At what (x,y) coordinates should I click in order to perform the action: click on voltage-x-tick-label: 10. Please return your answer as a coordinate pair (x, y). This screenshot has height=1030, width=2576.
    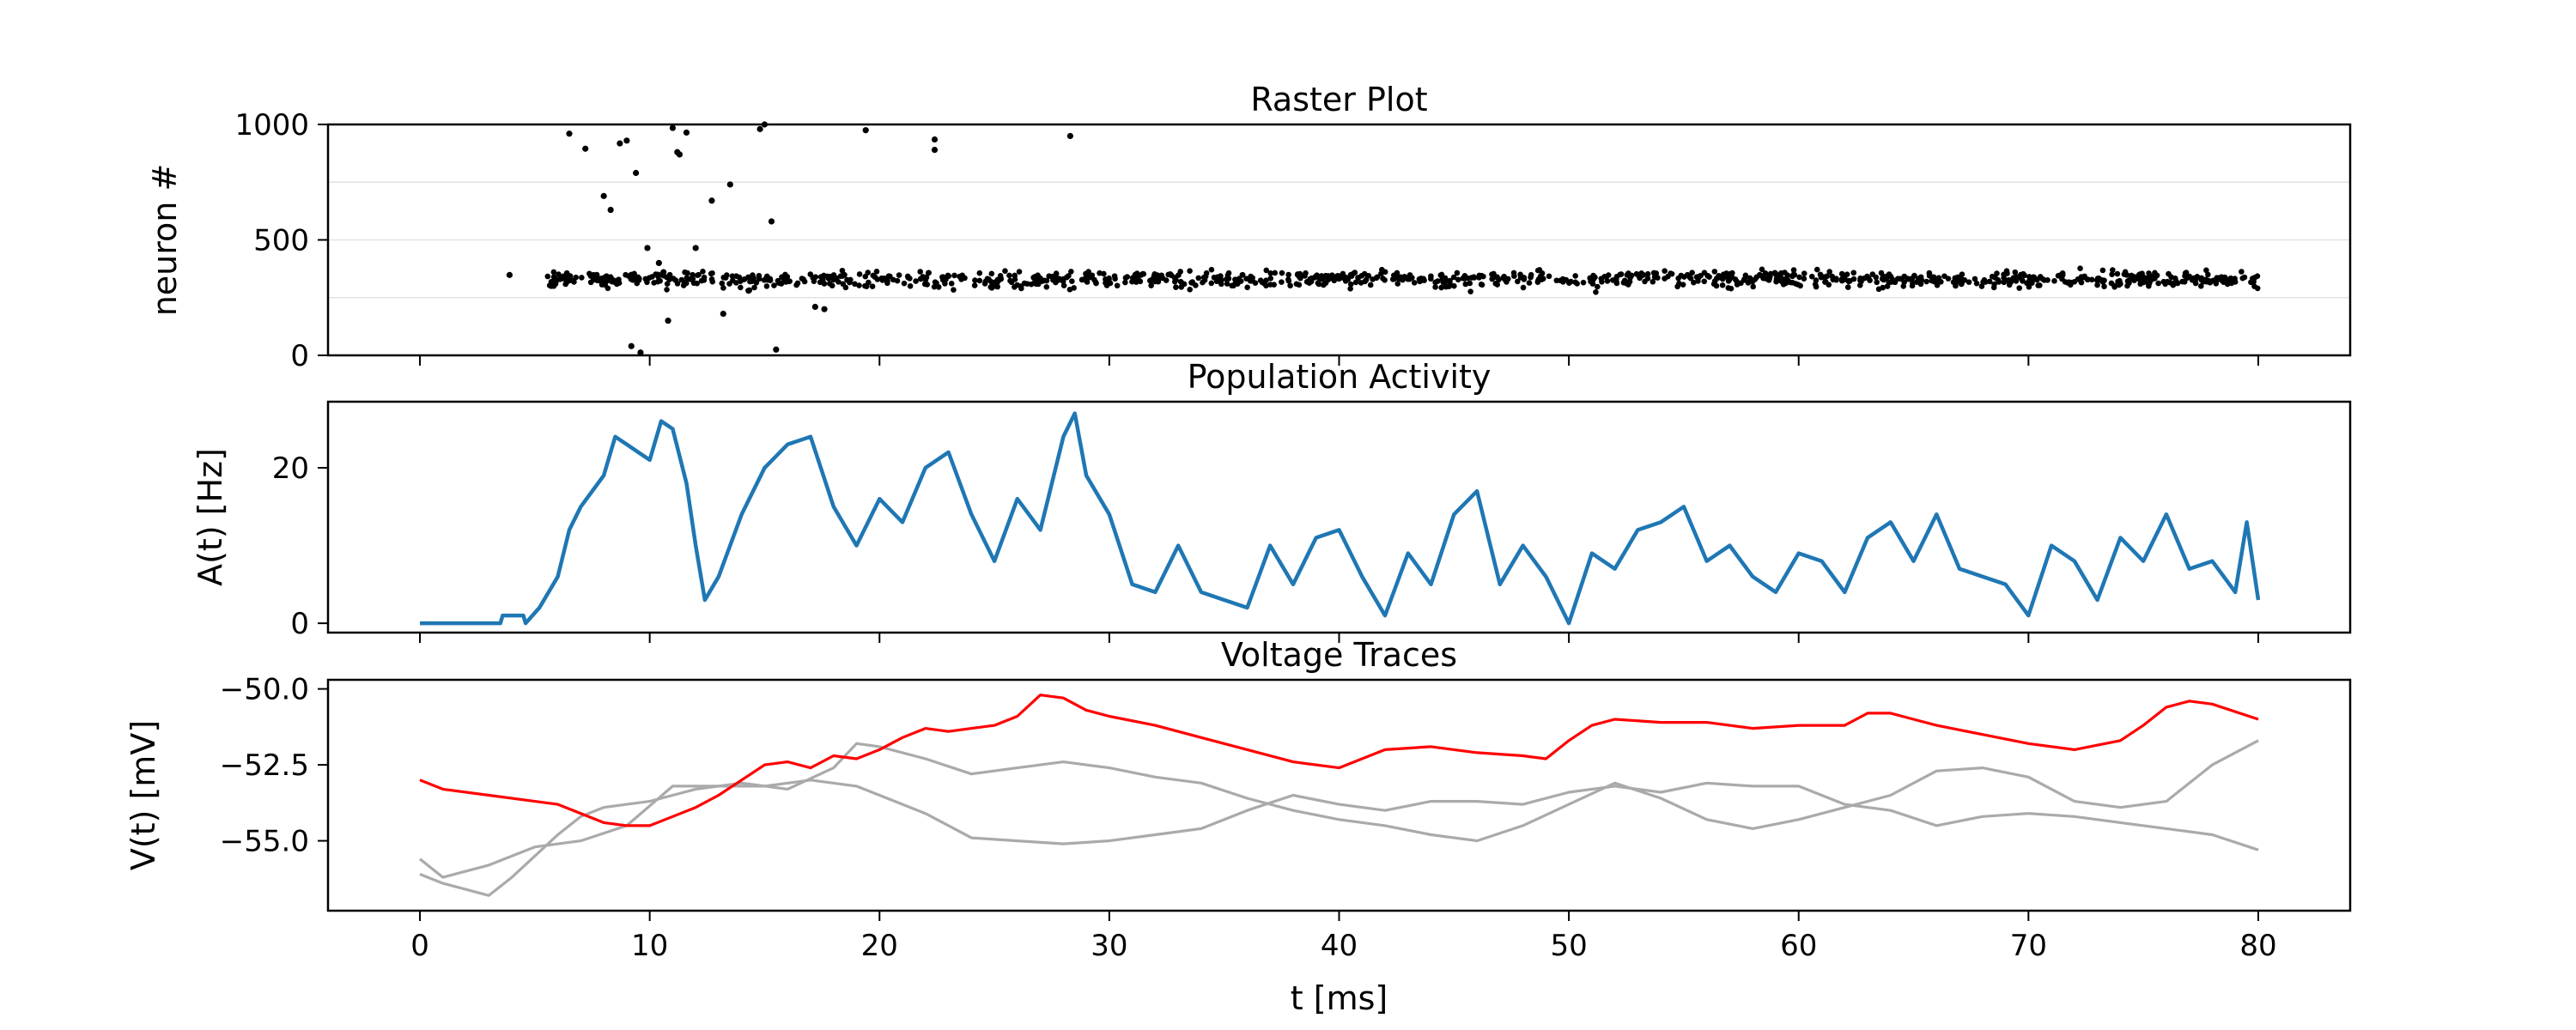
    Looking at the image, I should click on (649, 946).